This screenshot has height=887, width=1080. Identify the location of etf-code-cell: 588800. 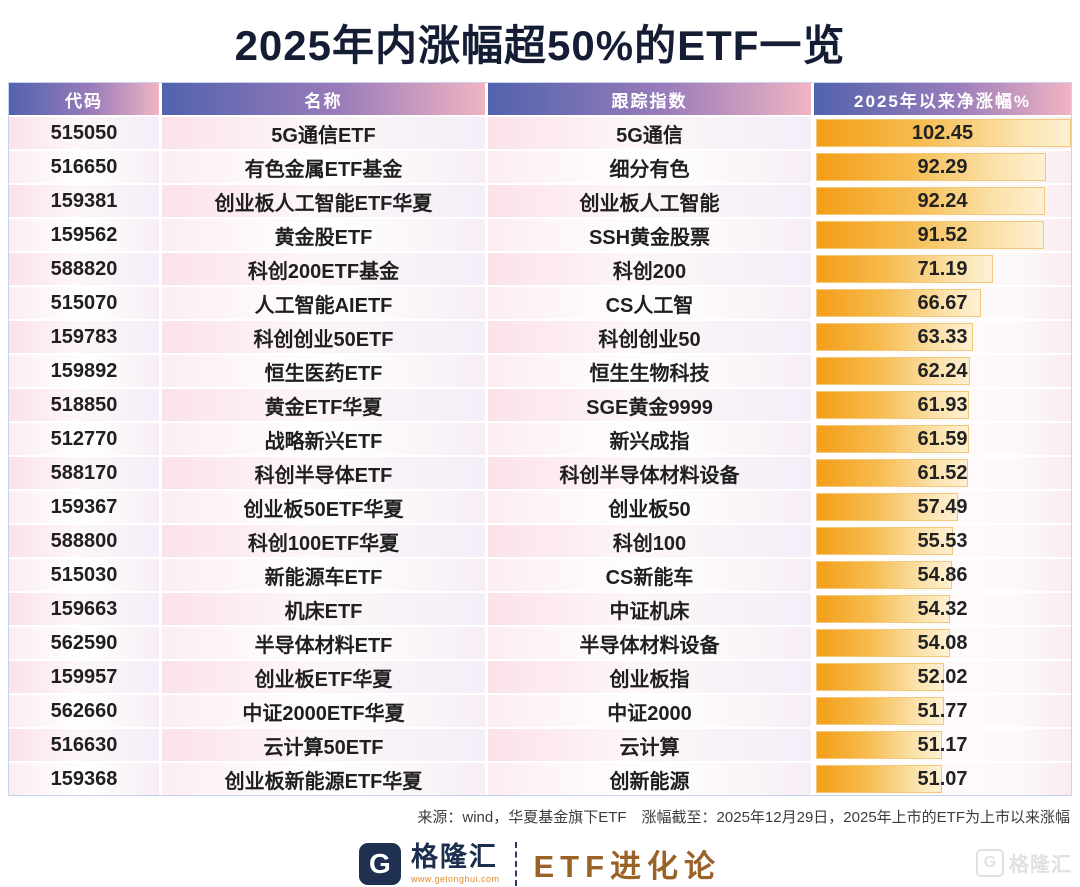
(84, 541).